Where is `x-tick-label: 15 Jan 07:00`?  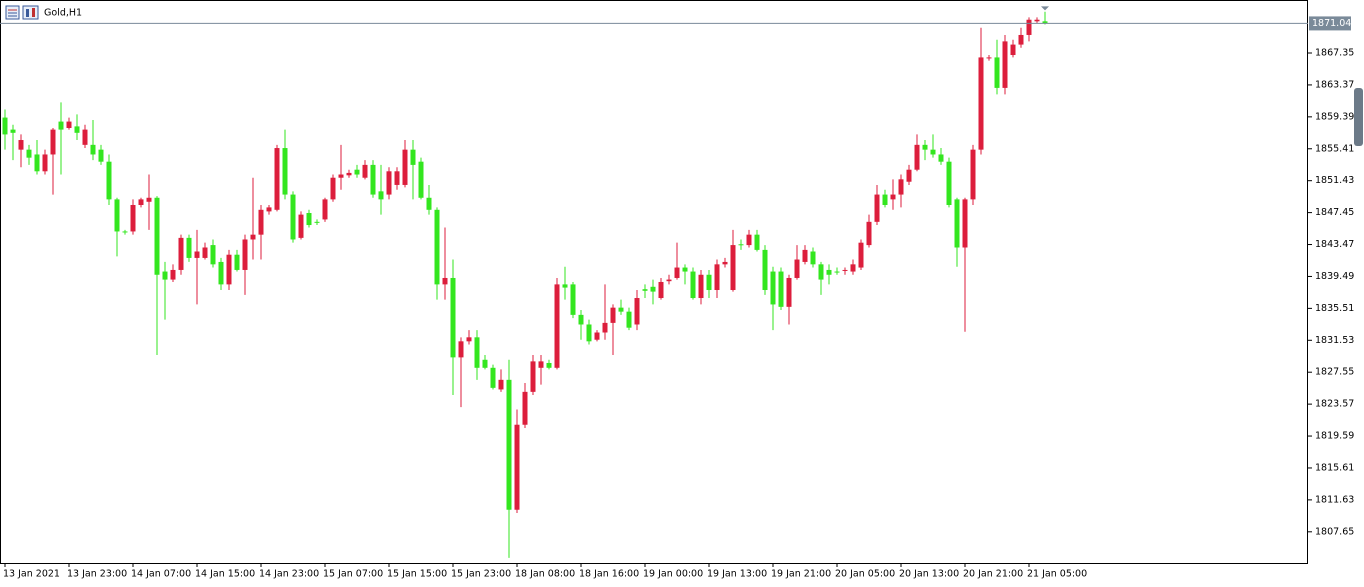 x-tick-label: 15 Jan 07:00 is located at coordinates (353, 574).